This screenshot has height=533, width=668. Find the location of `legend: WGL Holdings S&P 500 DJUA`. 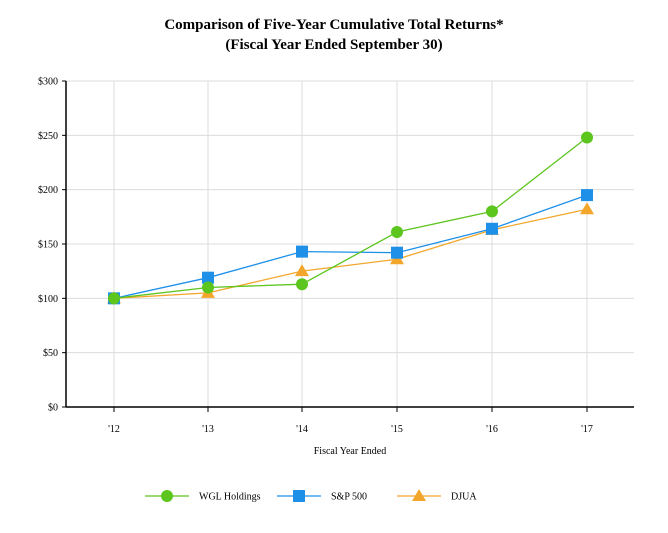

legend: WGL Holdings S&P 500 DJUA is located at coordinates (311, 496).